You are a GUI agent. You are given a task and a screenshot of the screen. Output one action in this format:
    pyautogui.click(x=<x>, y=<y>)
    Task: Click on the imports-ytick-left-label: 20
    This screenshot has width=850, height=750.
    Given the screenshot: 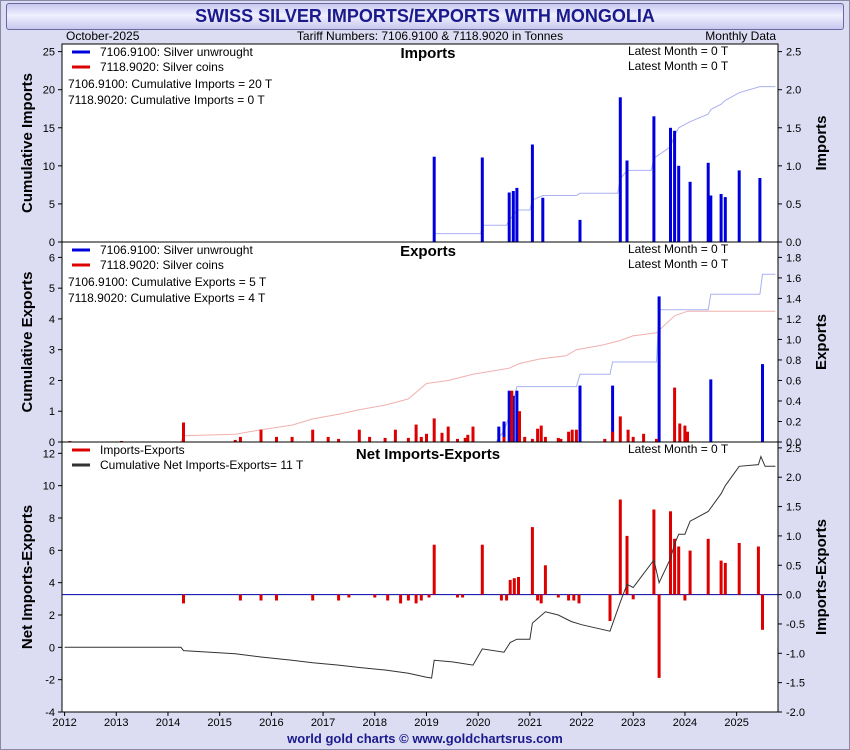 What is the action you would take?
    pyautogui.click(x=49, y=91)
    